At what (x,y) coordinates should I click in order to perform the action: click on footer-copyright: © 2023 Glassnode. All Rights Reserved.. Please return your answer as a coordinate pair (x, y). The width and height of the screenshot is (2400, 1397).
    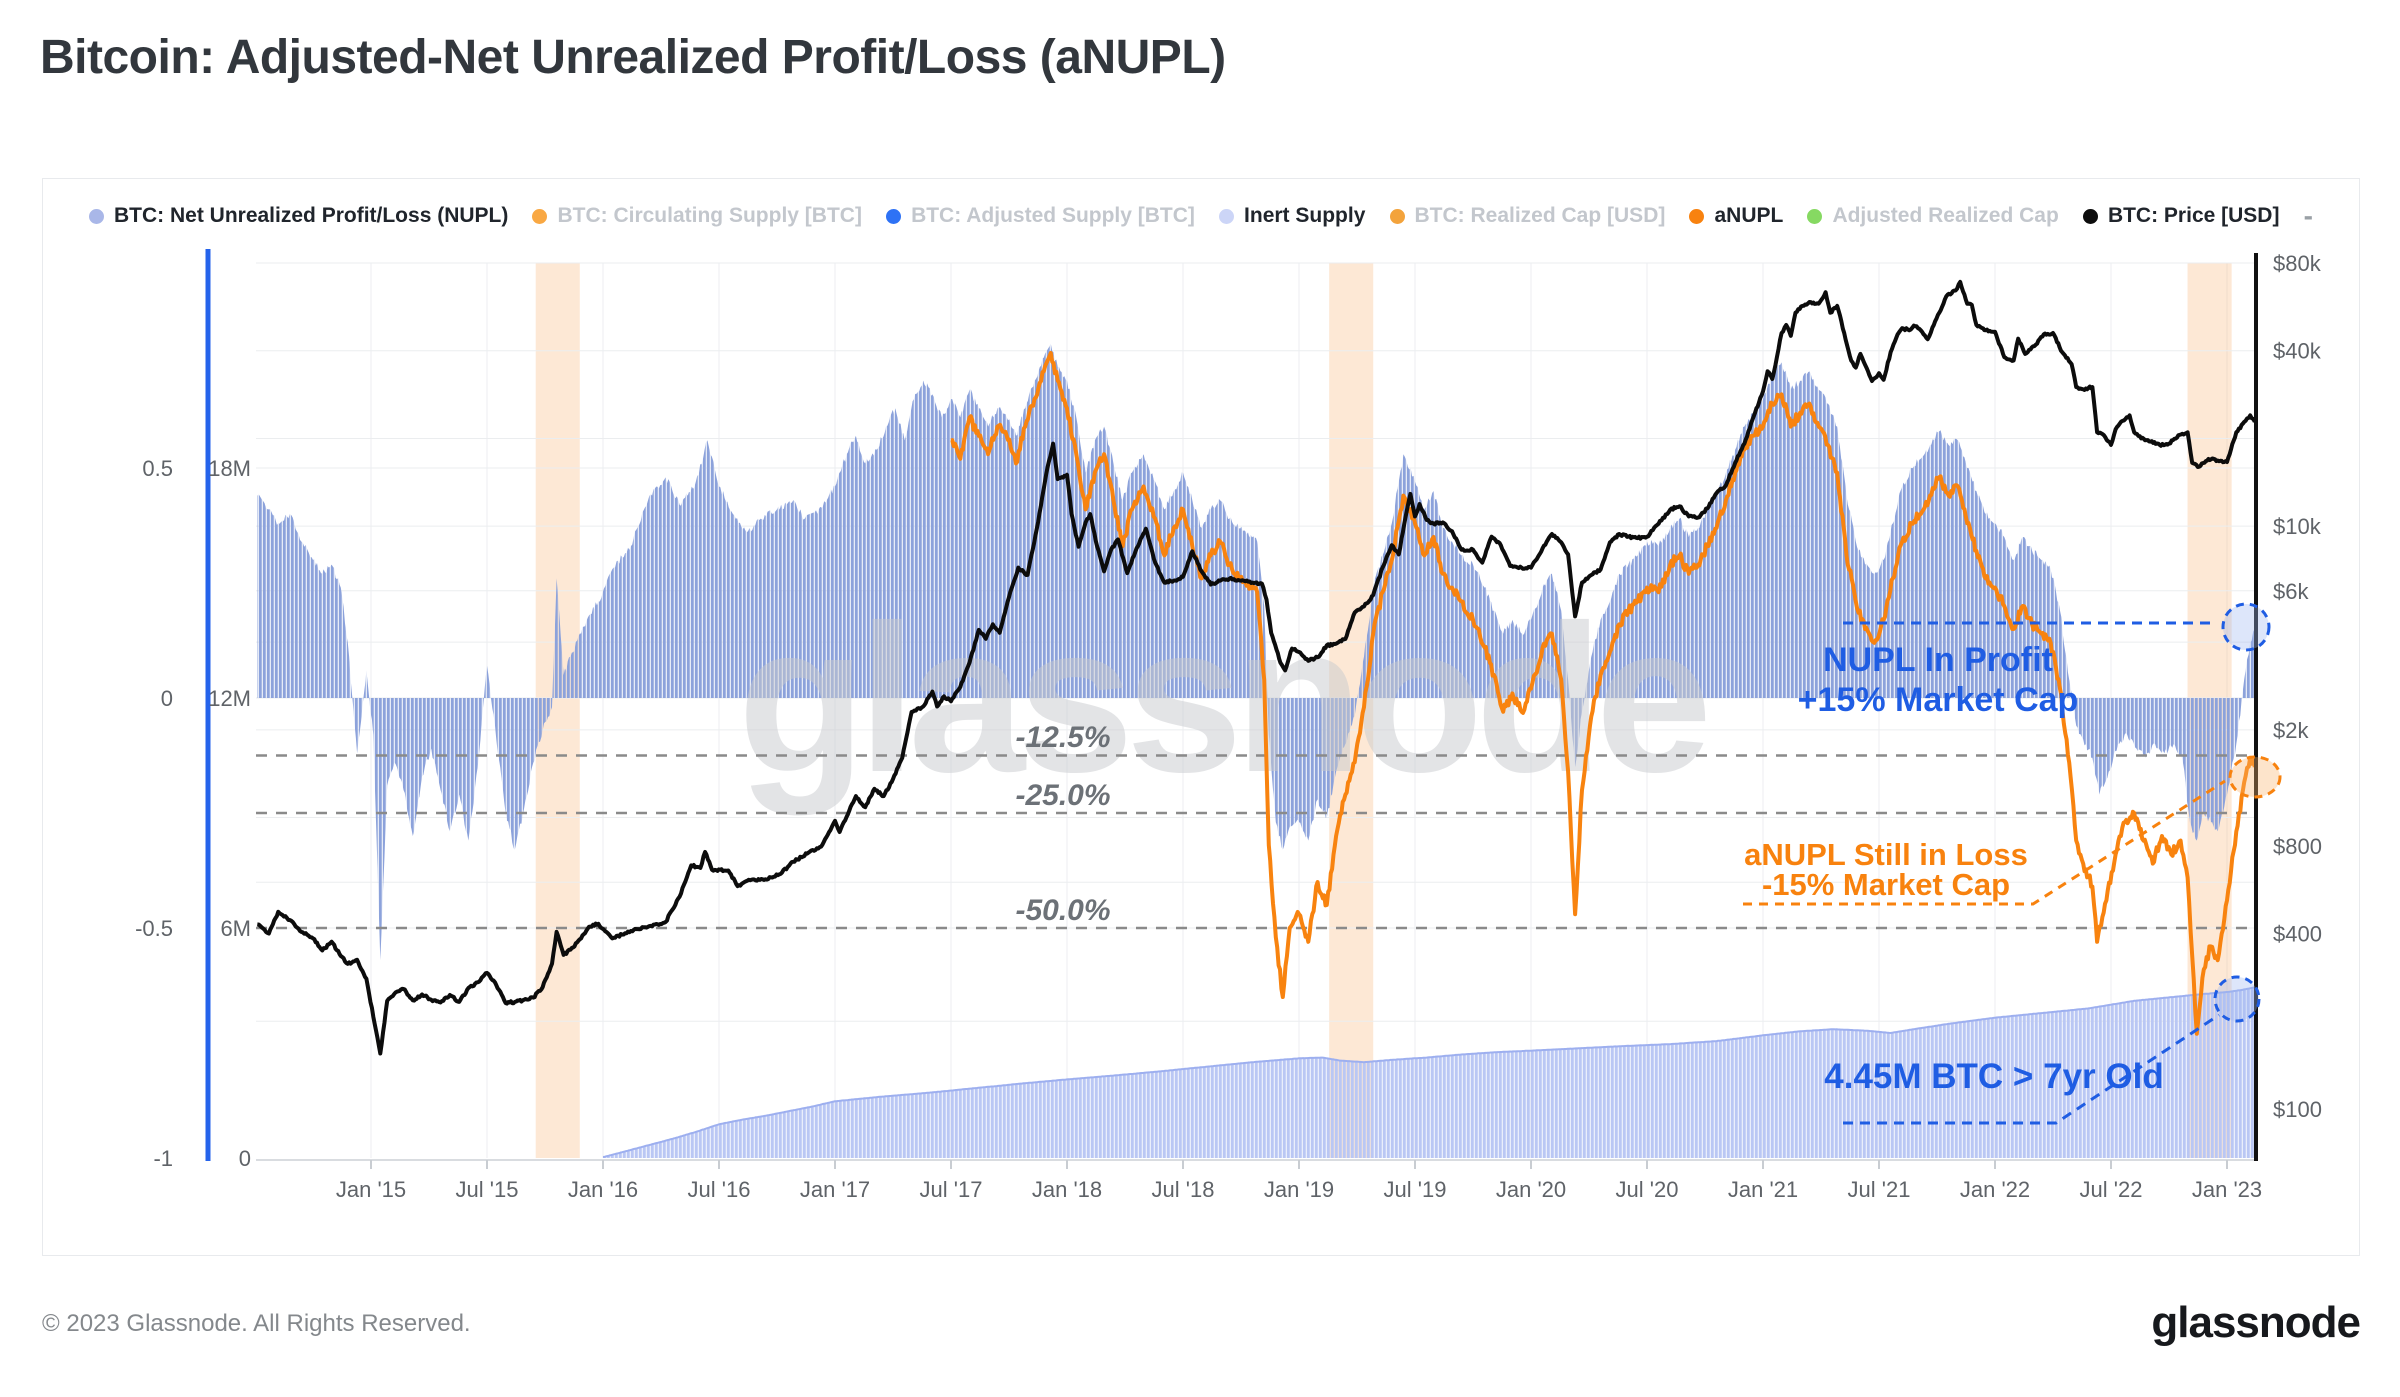
    Looking at the image, I should click on (256, 1323).